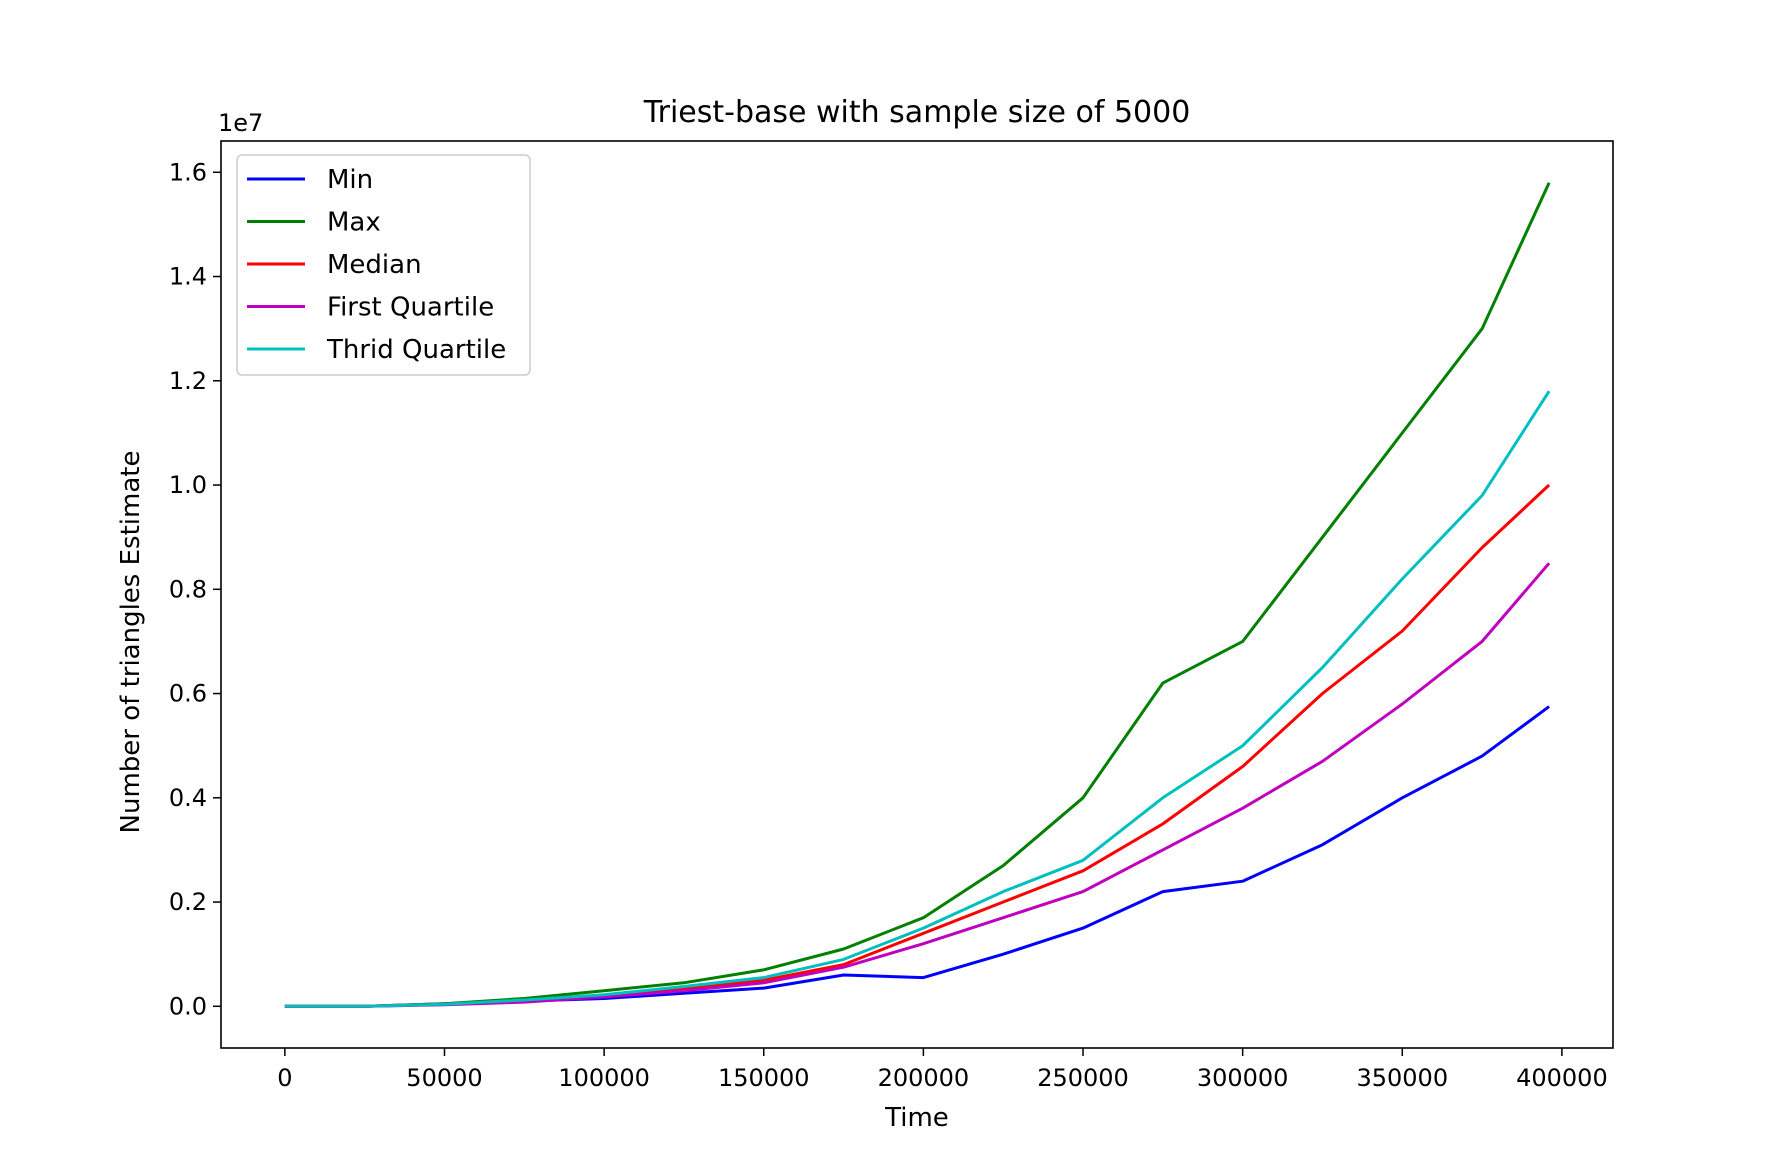 The width and height of the screenshot is (1768, 1168). I want to click on legend: Min Max Median First Quartile Thrid Quartile, so click(383, 265).